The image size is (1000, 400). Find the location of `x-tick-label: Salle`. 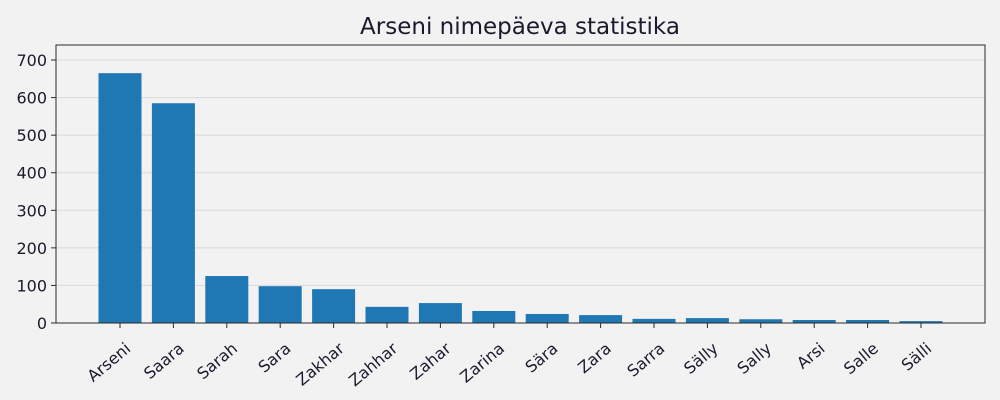

x-tick-label: Salle is located at coordinates (861, 358).